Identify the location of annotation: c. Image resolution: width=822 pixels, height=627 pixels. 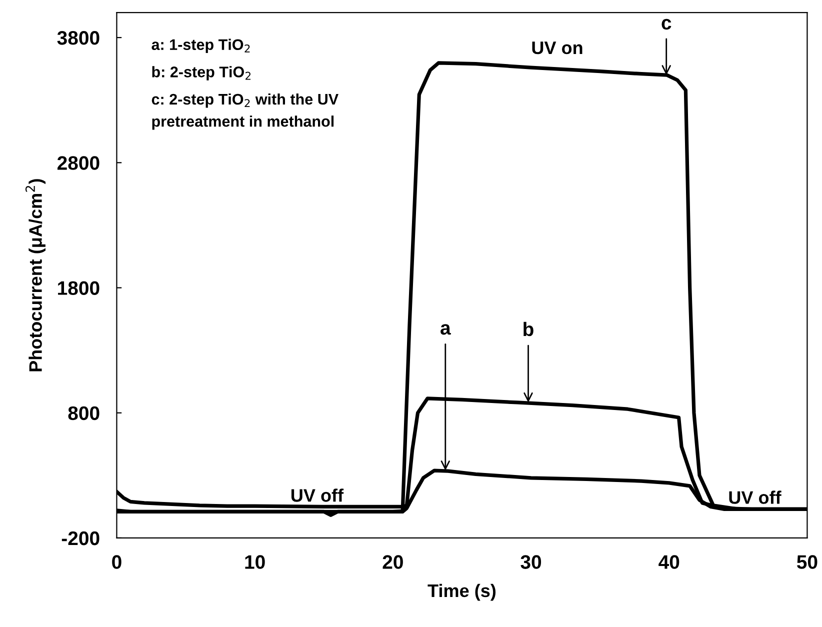
(667, 24).